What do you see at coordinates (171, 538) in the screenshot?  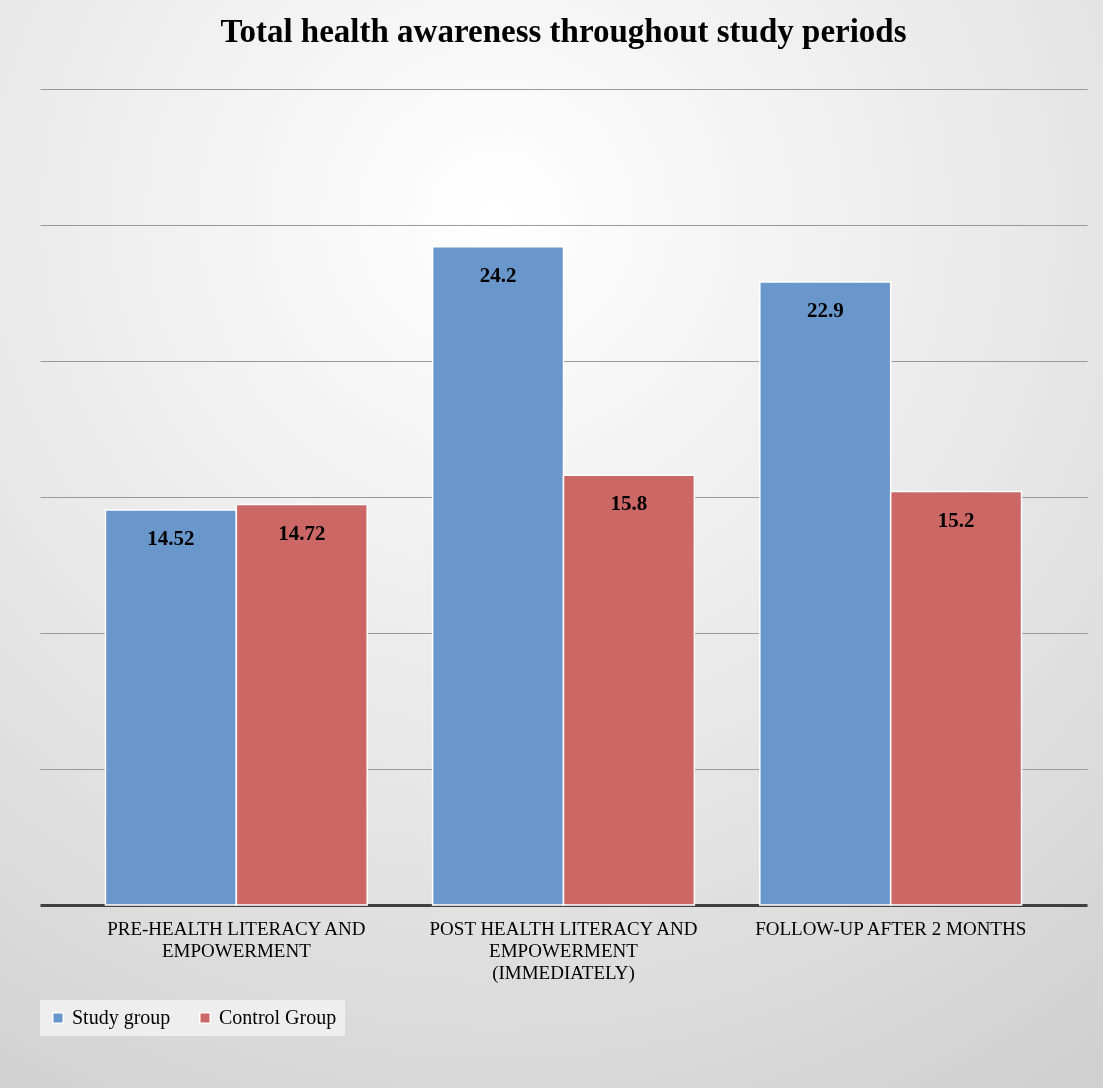 I see `data-label: 14.52` at bounding box center [171, 538].